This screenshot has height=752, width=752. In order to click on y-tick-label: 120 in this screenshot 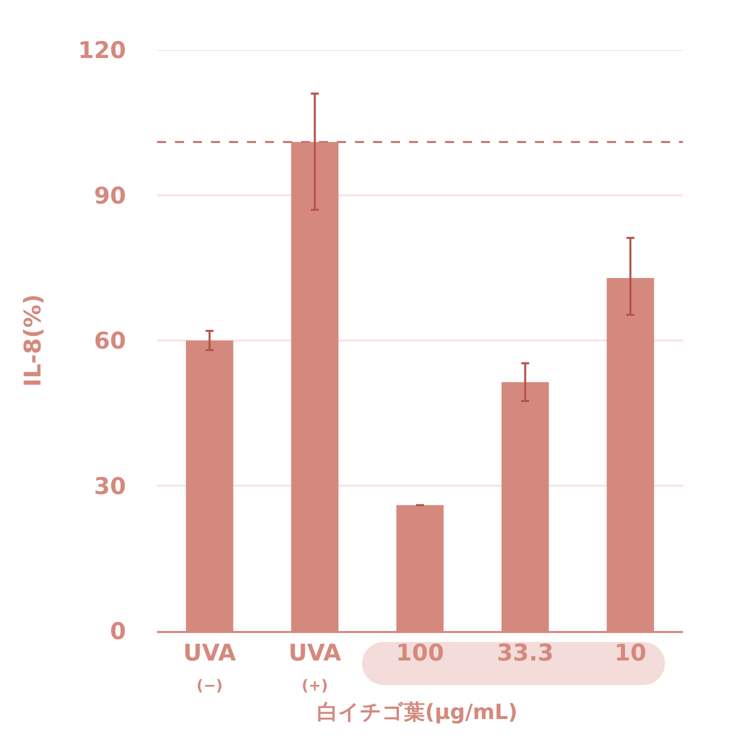, I will do `click(102, 51)`.